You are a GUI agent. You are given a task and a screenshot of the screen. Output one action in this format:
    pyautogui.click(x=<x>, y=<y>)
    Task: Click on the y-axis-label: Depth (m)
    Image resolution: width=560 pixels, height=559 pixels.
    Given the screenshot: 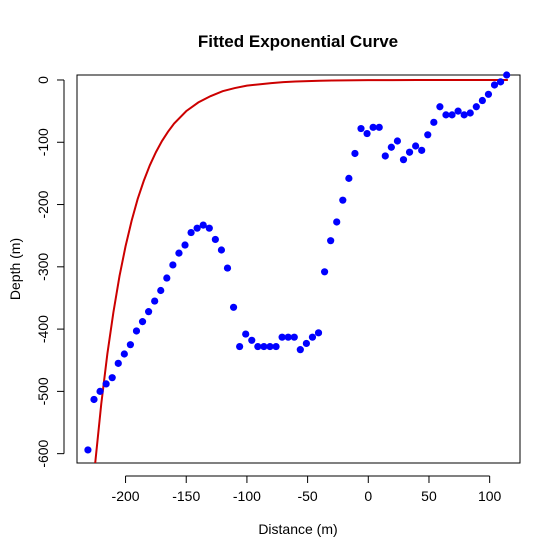 What is the action you would take?
    pyautogui.click(x=15, y=269)
    